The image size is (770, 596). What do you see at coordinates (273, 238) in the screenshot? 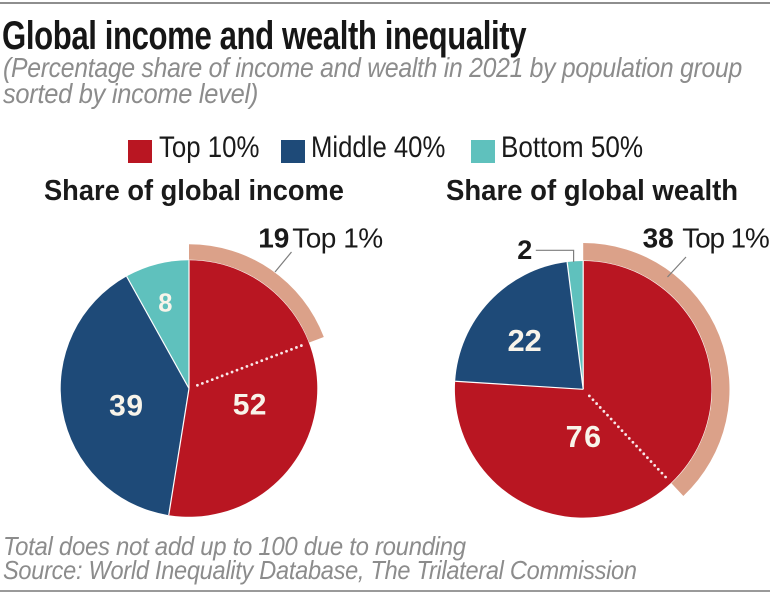
I see `svg-text: 19` at bounding box center [273, 238].